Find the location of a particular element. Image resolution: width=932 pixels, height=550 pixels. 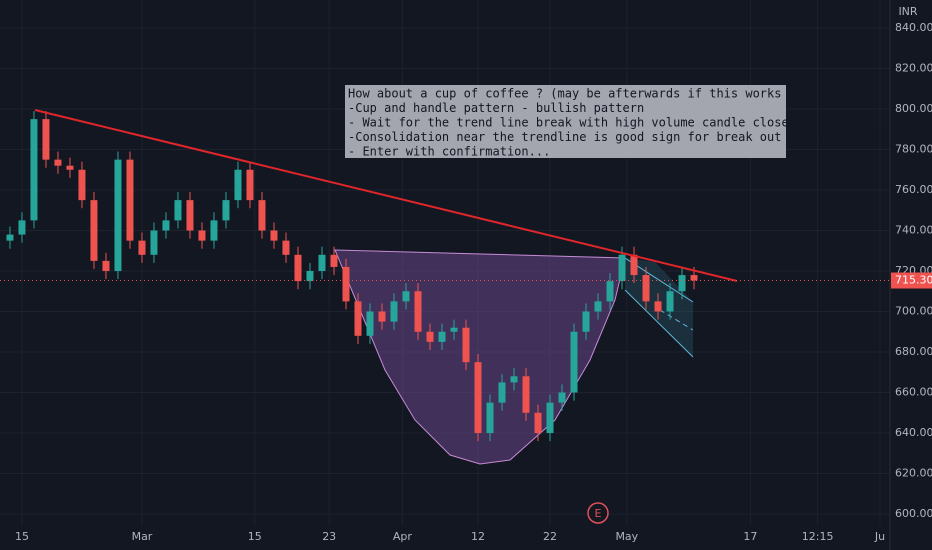

earnings-icon: E is located at coordinates (598, 513).